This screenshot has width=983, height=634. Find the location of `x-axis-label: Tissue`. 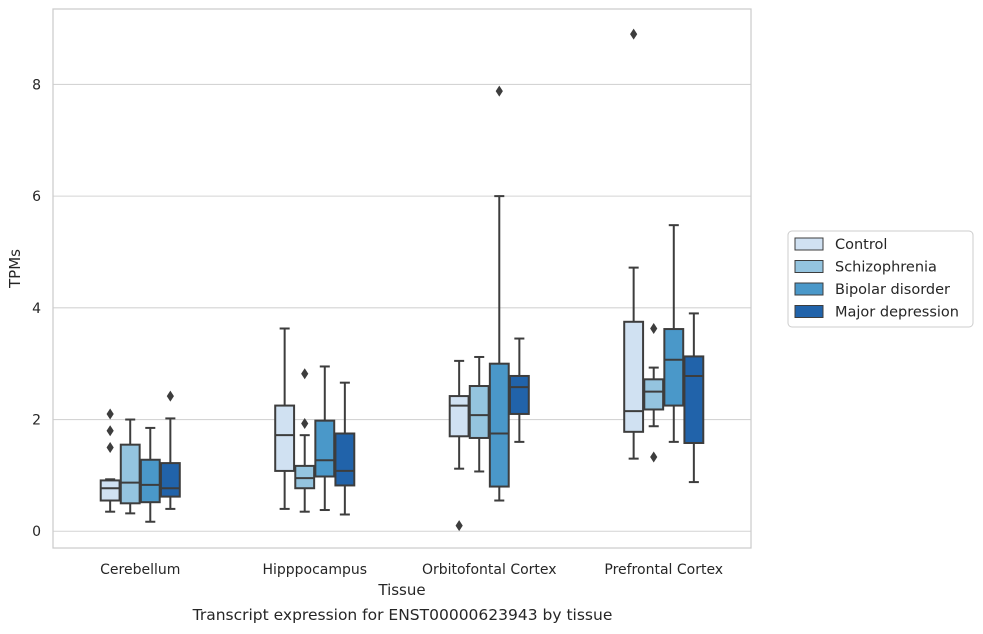

x-axis-label: Tissue is located at coordinates (401, 590).